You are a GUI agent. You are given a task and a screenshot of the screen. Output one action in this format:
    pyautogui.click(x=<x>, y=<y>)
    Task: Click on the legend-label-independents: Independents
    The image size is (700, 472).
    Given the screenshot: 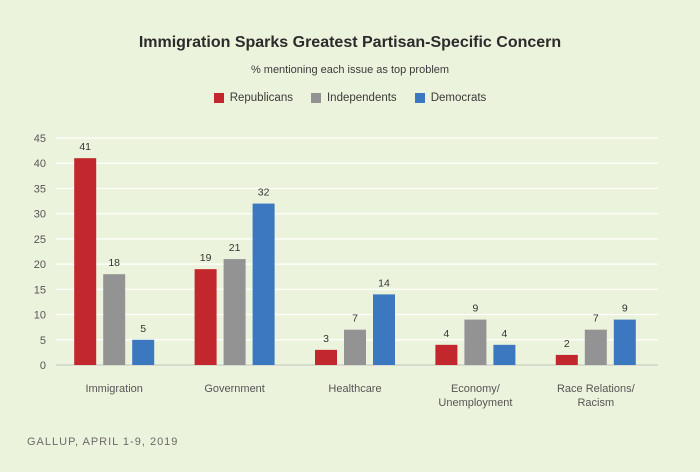 What is the action you would take?
    pyautogui.click(x=361, y=98)
    